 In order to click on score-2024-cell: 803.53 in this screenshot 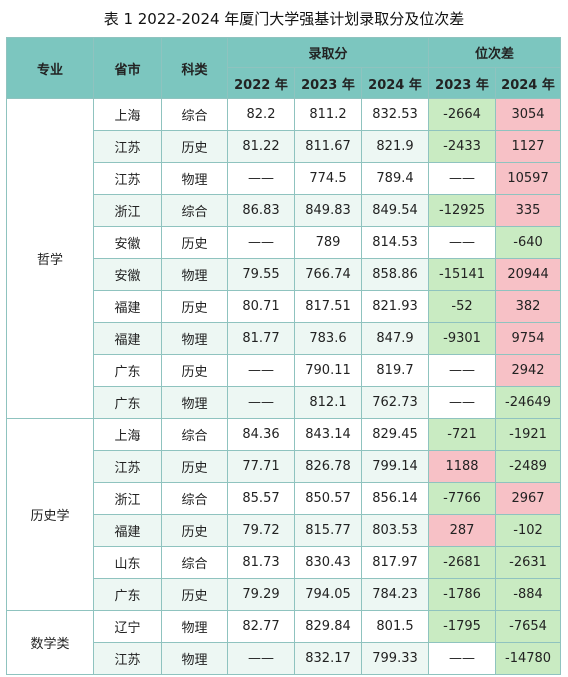, I will do `click(395, 530)`.